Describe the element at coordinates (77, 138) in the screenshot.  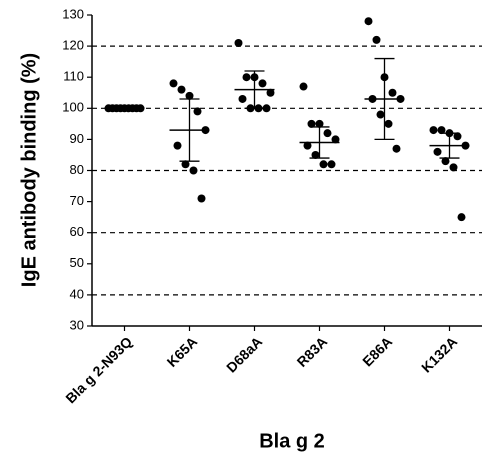
I see `y-tick-label: 90` at that location.